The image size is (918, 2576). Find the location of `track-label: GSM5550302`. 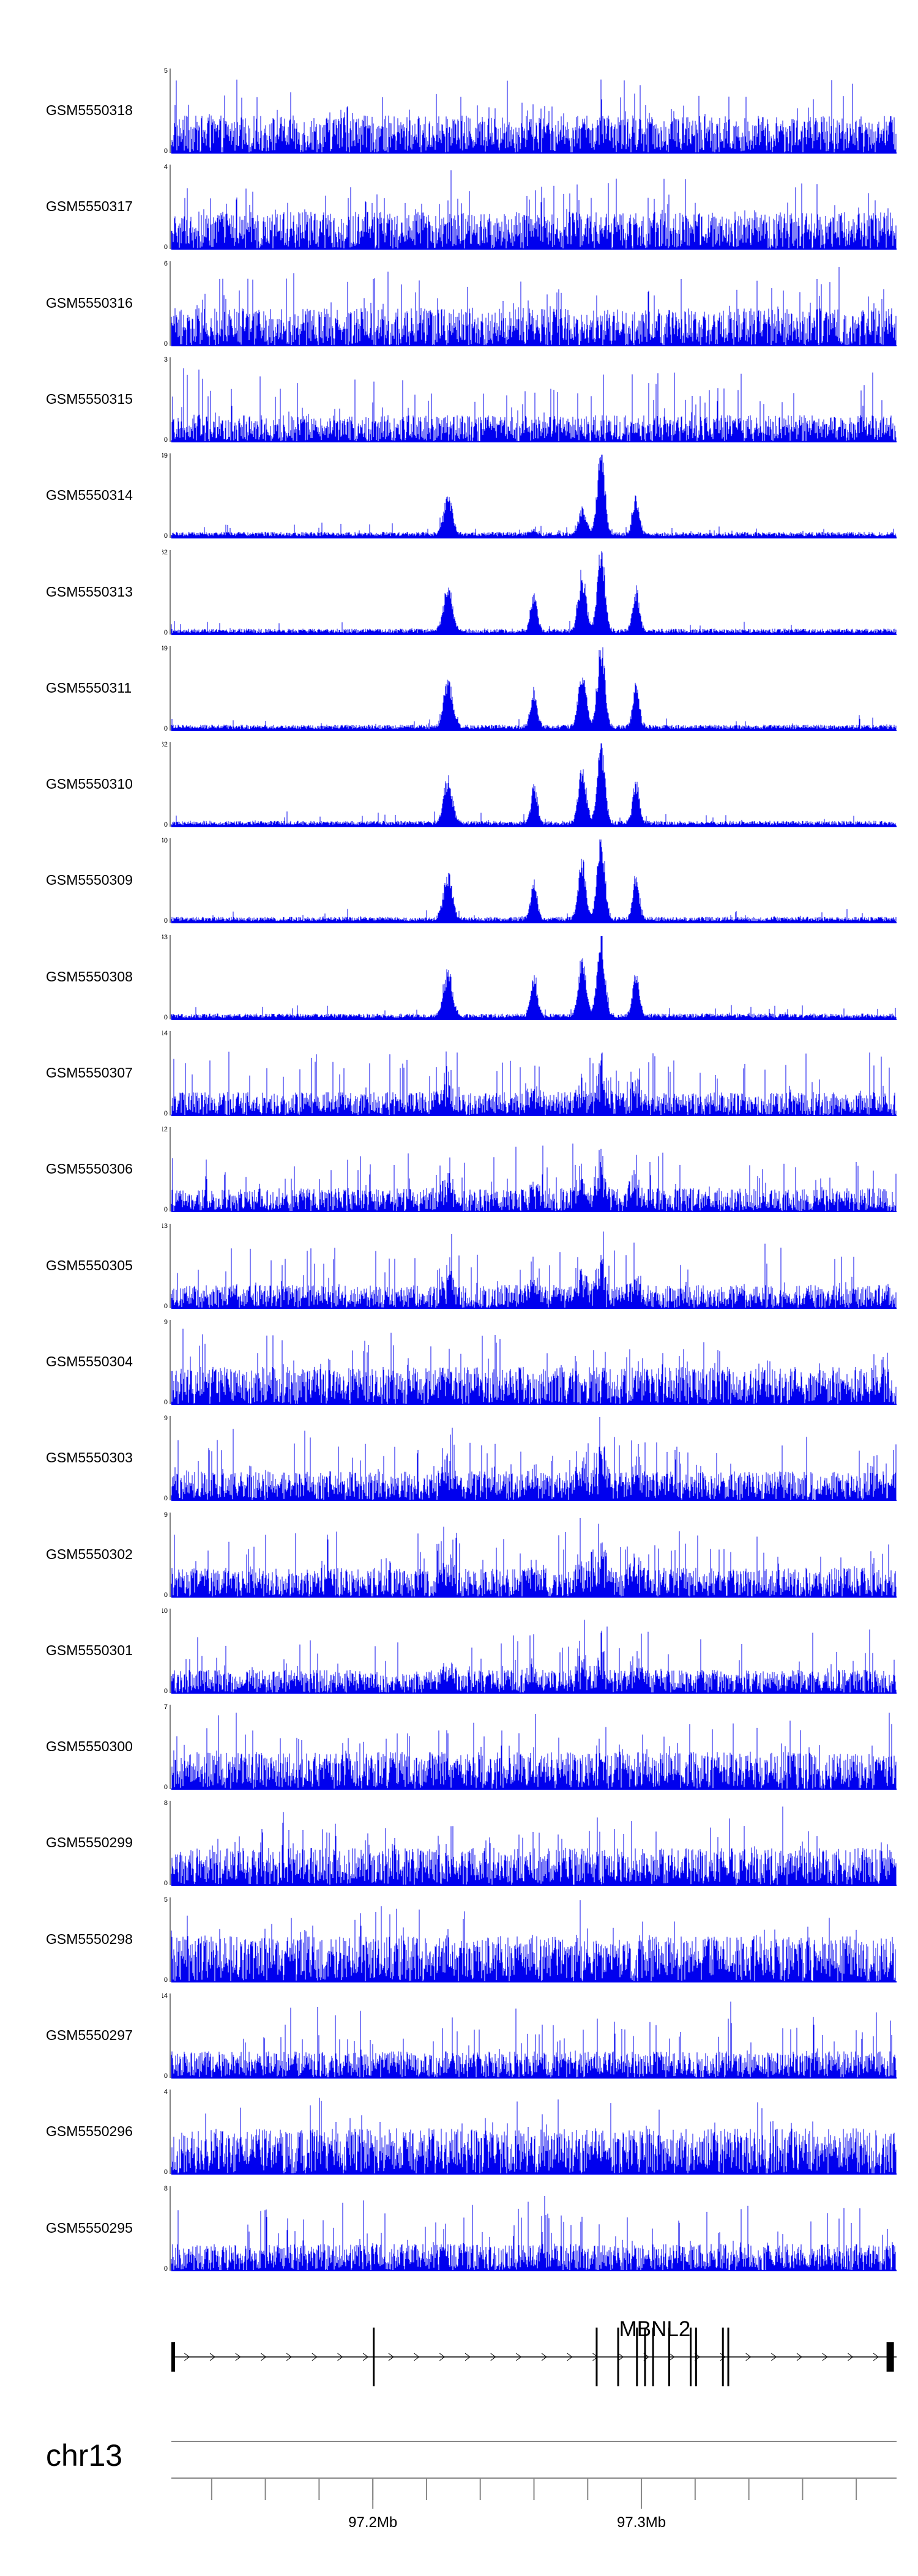

track-label: GSM5550302 is located at coordinates (89, 1554).